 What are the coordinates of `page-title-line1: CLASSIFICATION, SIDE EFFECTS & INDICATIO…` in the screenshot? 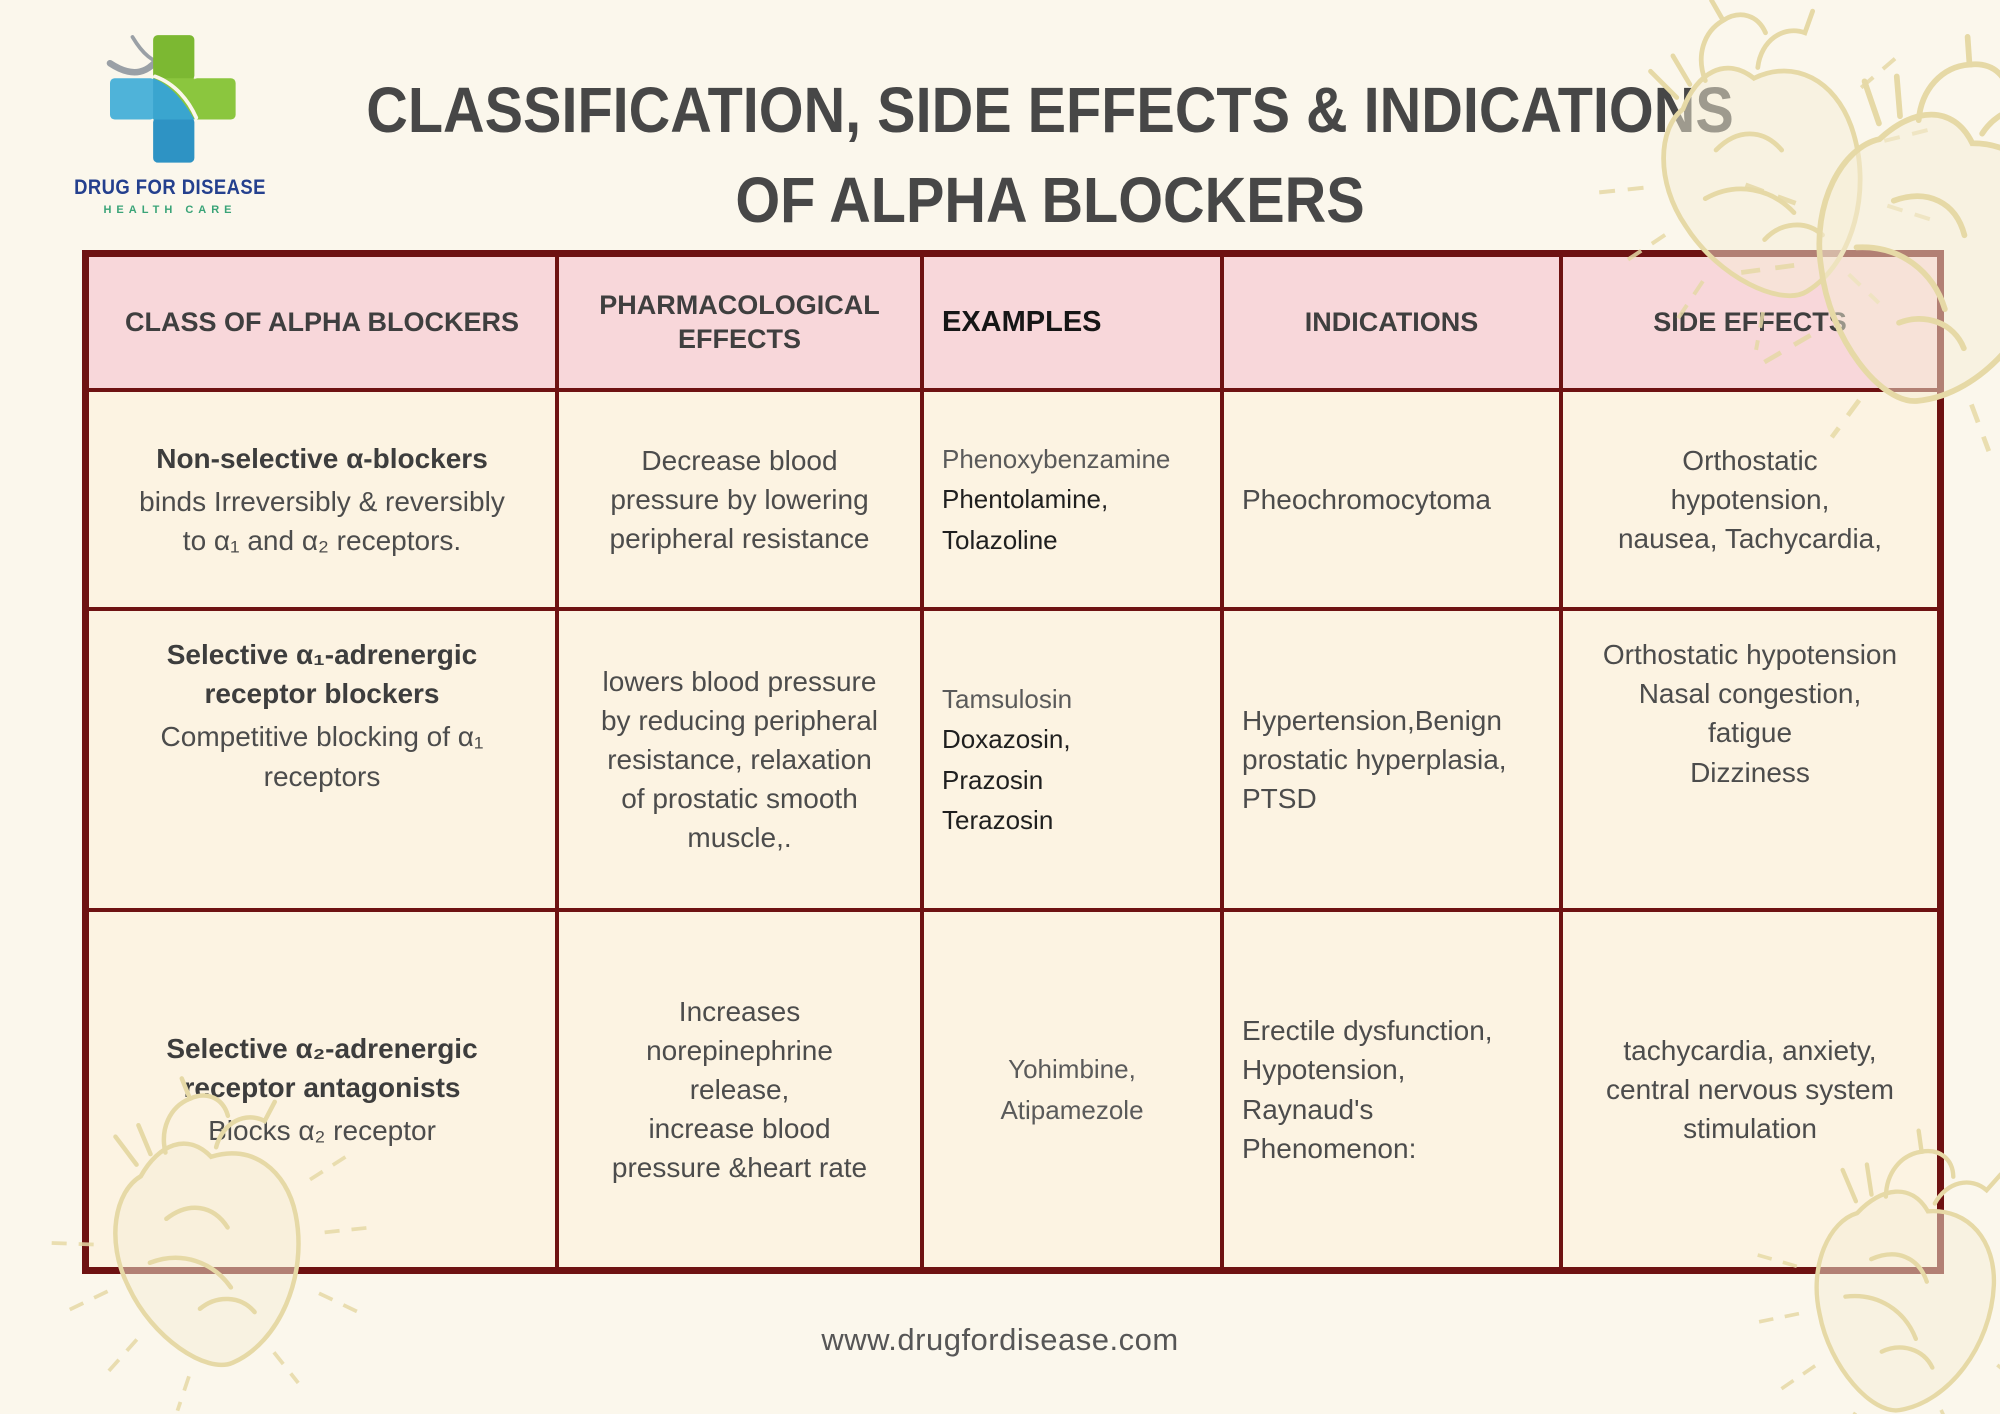 It's located at (1050, 110).